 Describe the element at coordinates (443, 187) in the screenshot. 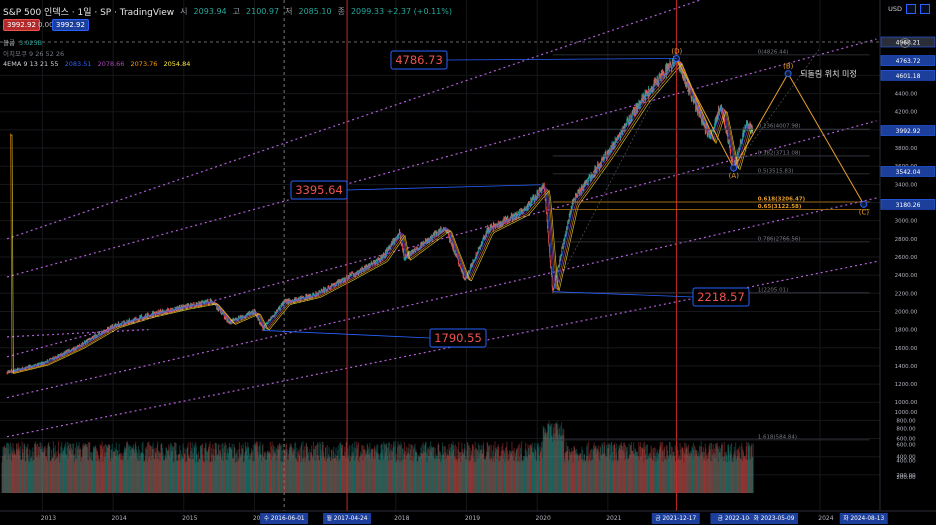

I see `price-label-connector` at that location.